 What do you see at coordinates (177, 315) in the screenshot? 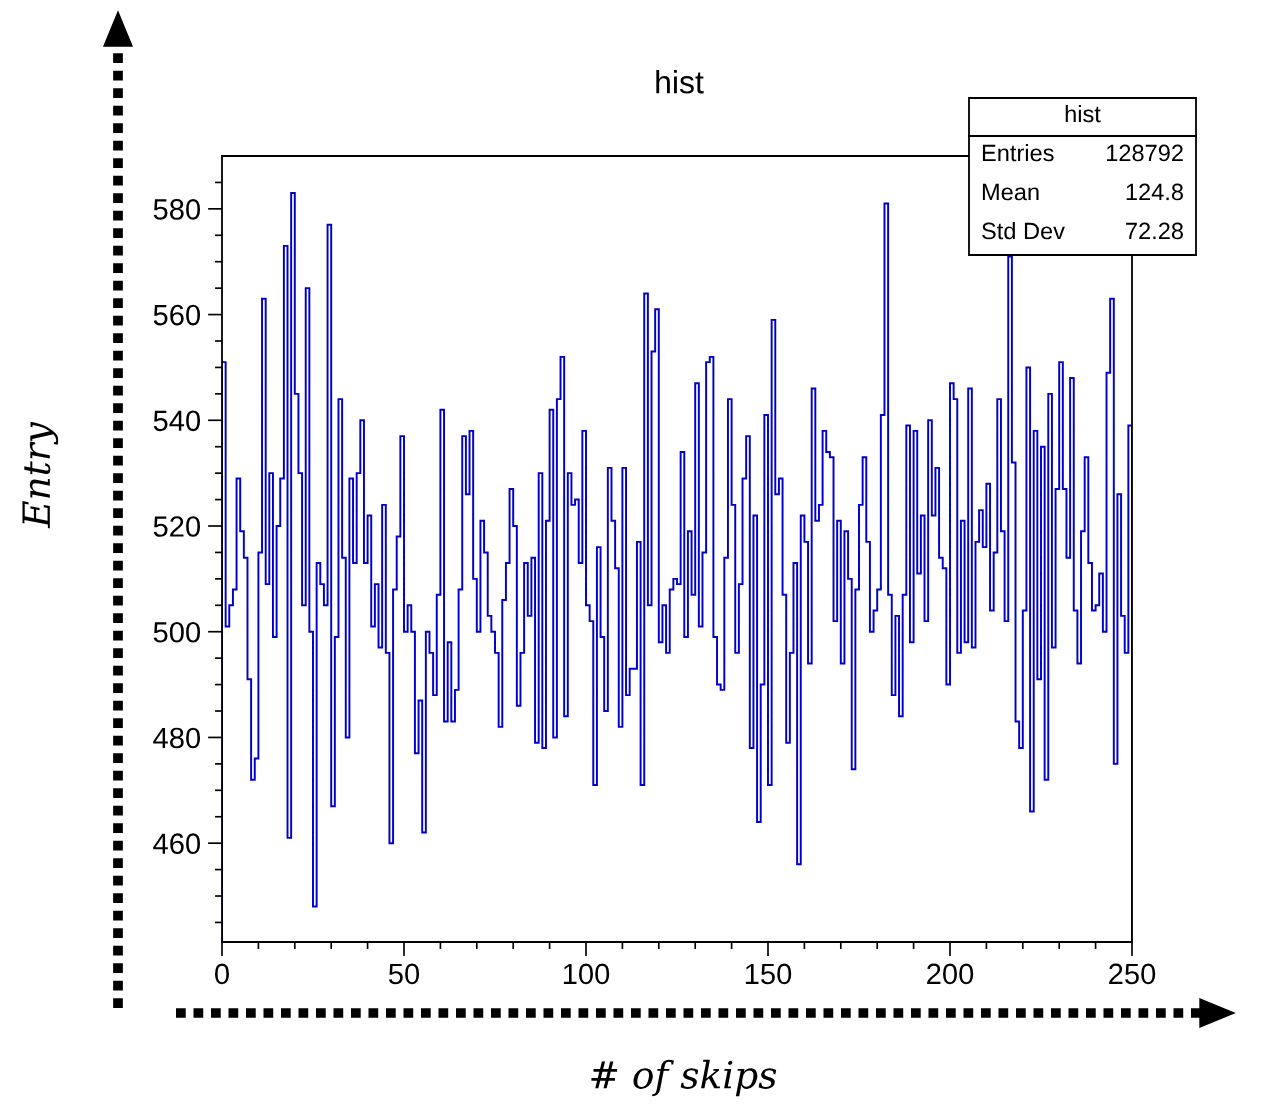
I see `y-tick-label: 560` at bounding box center [177, 315].